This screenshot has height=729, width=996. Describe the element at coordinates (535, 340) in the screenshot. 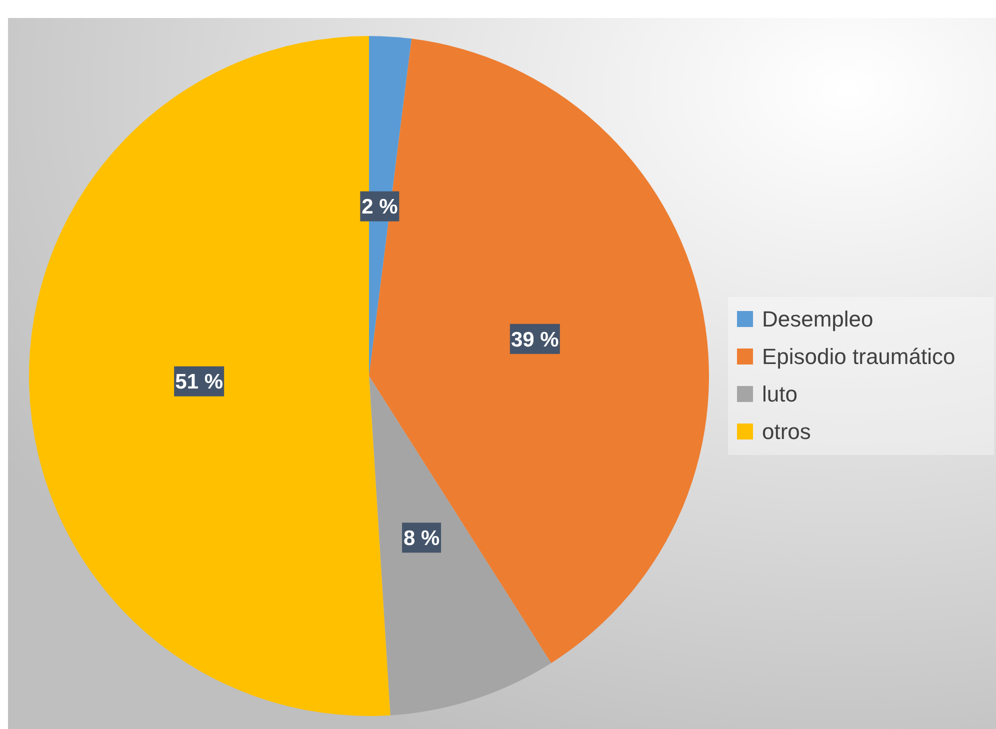

I see `data-label: 39 %` at that location.